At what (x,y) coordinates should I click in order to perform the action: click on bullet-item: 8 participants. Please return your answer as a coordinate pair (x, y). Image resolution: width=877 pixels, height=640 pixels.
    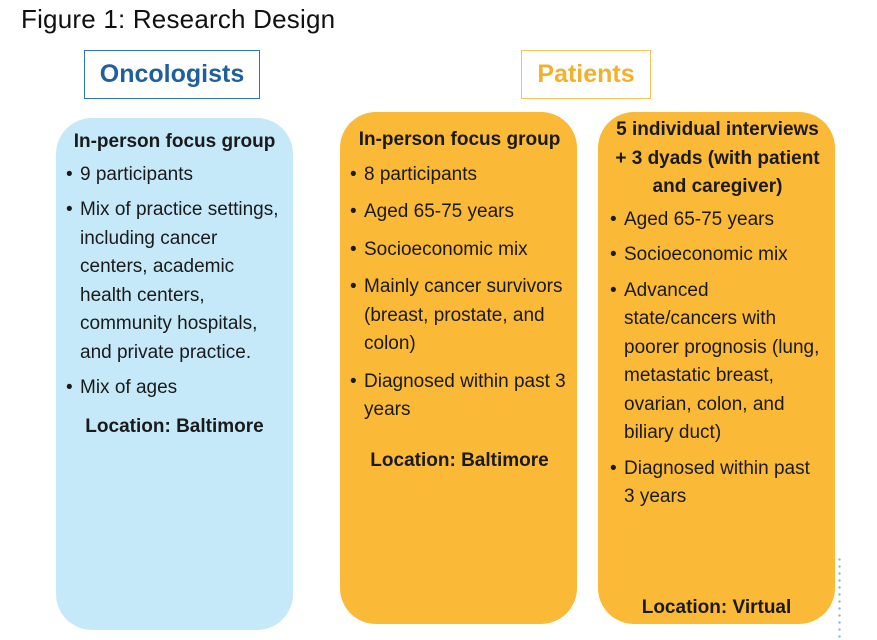
    Looking at the image, I should click on (459, 175).